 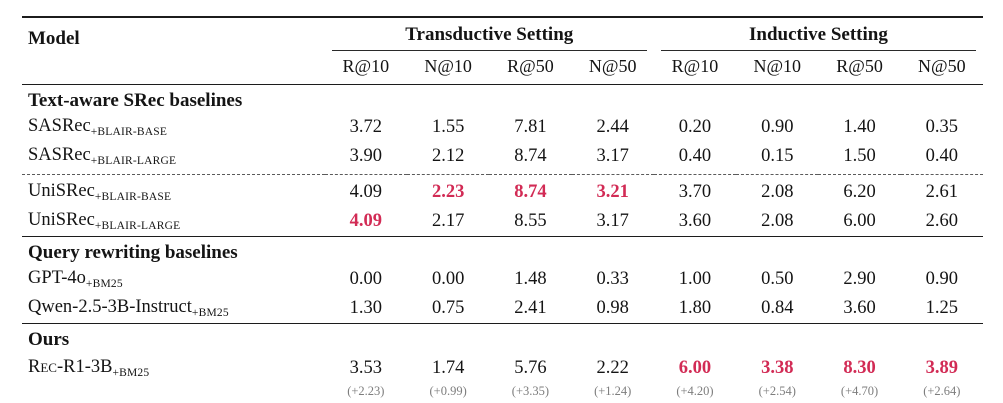 I want to click on model-name-main: Rec-R1-3B, so click(x=70, y=367).